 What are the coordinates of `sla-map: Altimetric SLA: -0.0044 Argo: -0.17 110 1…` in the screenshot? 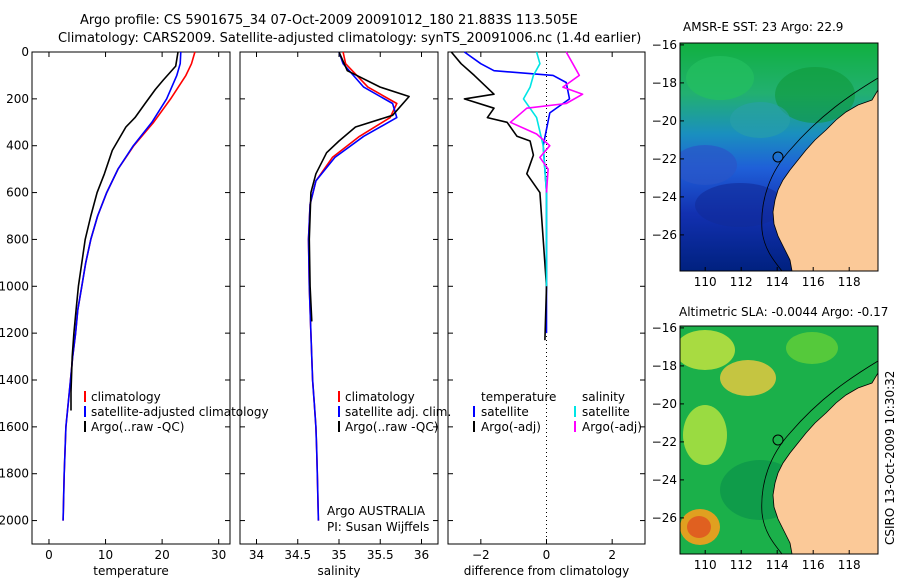 It's located at (770, 438).